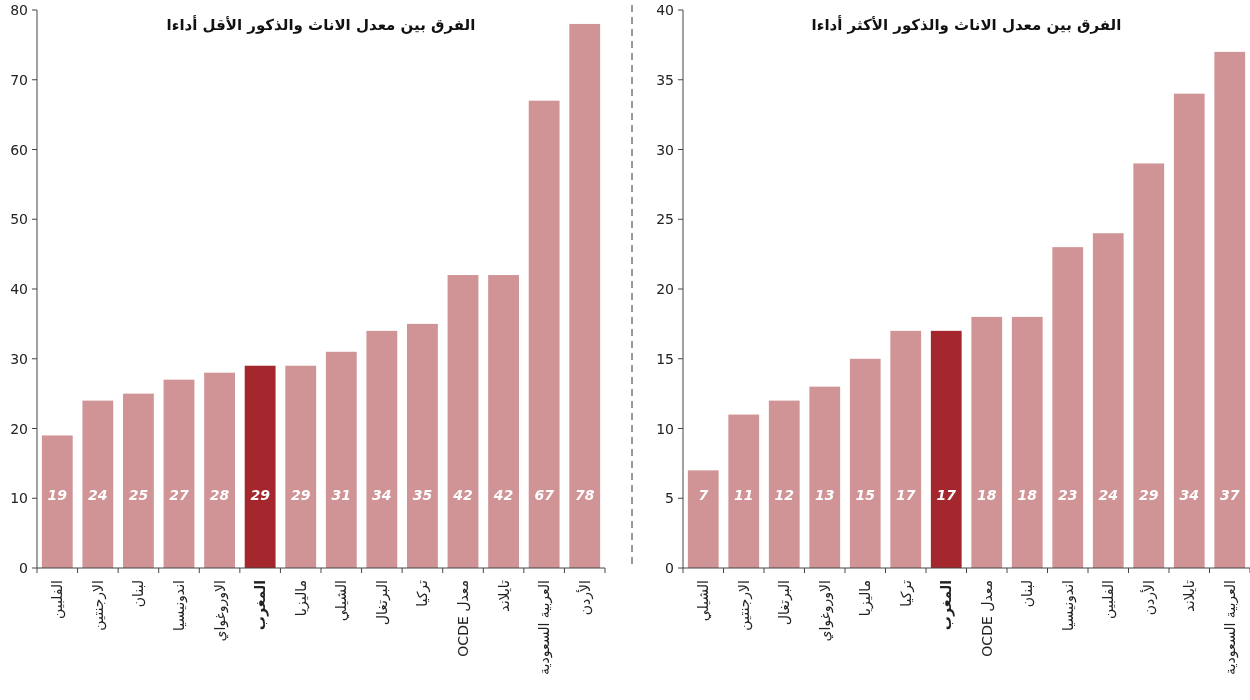  What do you see at coordinates (744, 495) in the screenshot?
I see `data-label: 11` at bounding box center [744, 495].